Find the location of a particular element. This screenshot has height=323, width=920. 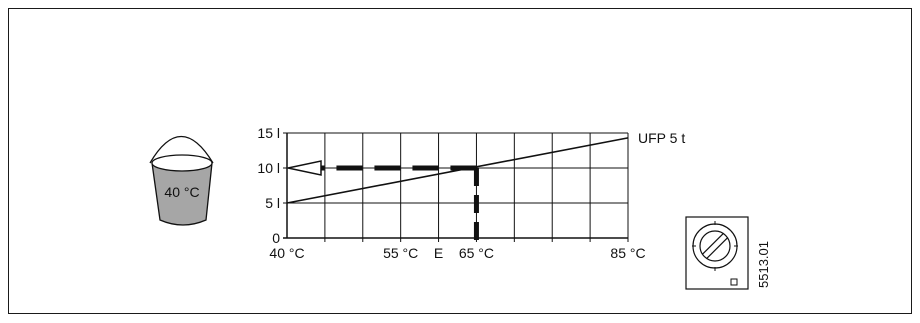

y-tick-label: 5 l is located at coordinates (272, 203).